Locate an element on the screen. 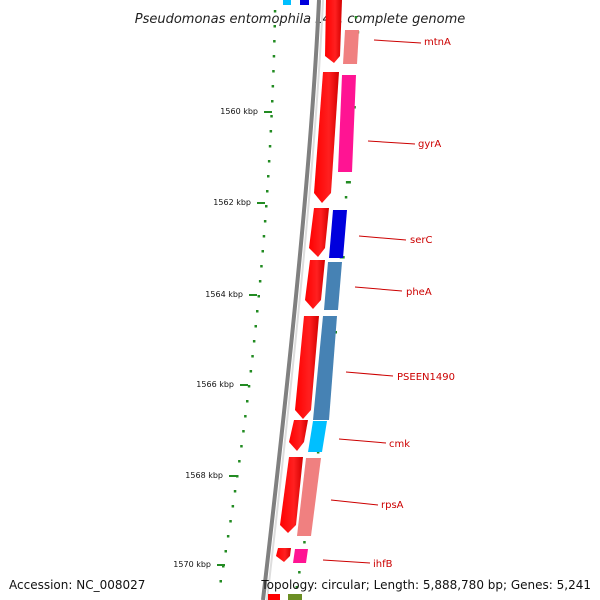  forward-cds-track is located at coordinates (309, 281).